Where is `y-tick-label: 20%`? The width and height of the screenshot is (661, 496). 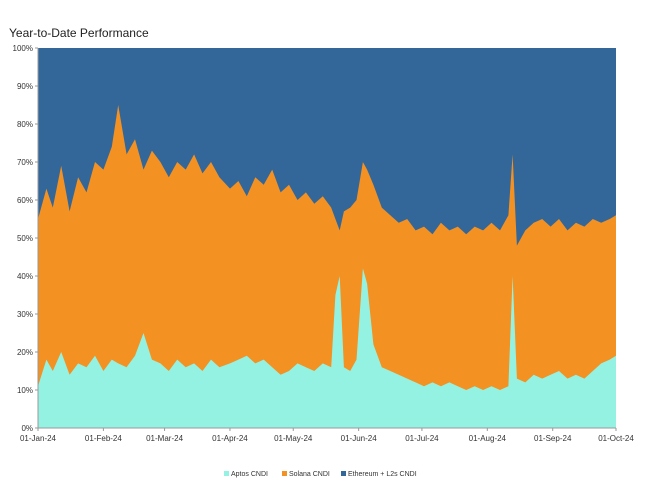
y-tick-label: 20% is located at coordinates (25, 352).